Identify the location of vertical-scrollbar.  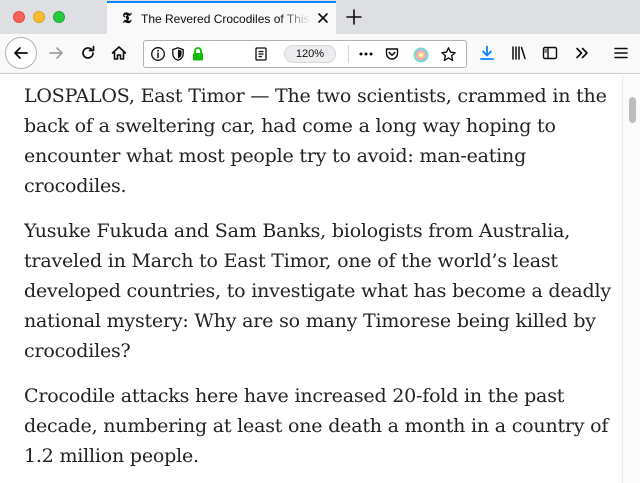
(631, 279).